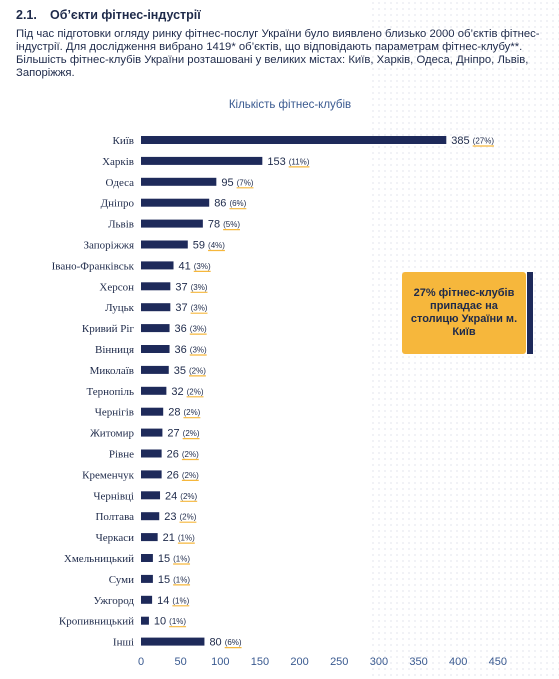  What do you see at coordinates (112, 434) in the screenshot?
I see `category-label: Житомир` at bounding box center [112, 434].